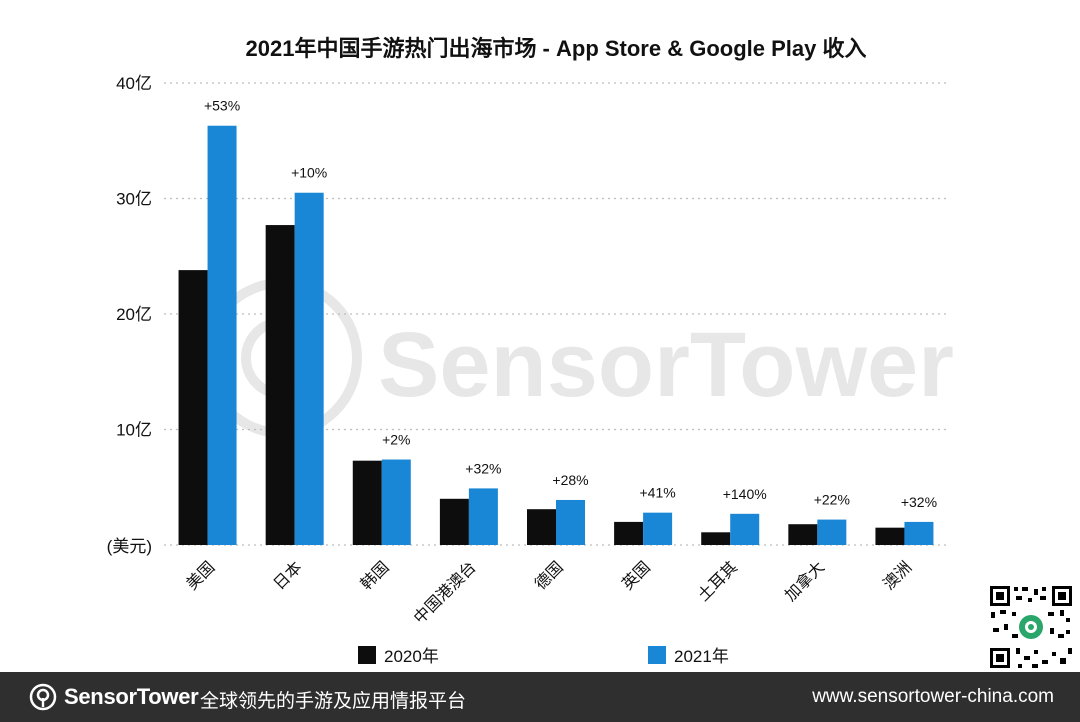 This screenshot has height=722, width=1080. What do you see at coordinates (717, 581) in the screenshot?
I see `category-label: 土耳其` at bounding box center [717, 581].